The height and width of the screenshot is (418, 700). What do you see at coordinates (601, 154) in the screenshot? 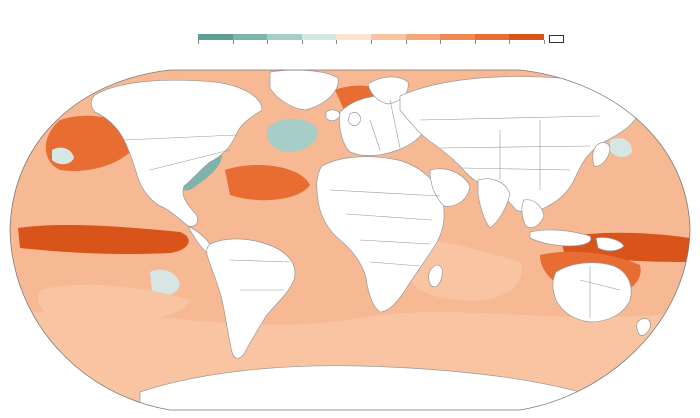
I see `japan` at bounding box center [601, 154].